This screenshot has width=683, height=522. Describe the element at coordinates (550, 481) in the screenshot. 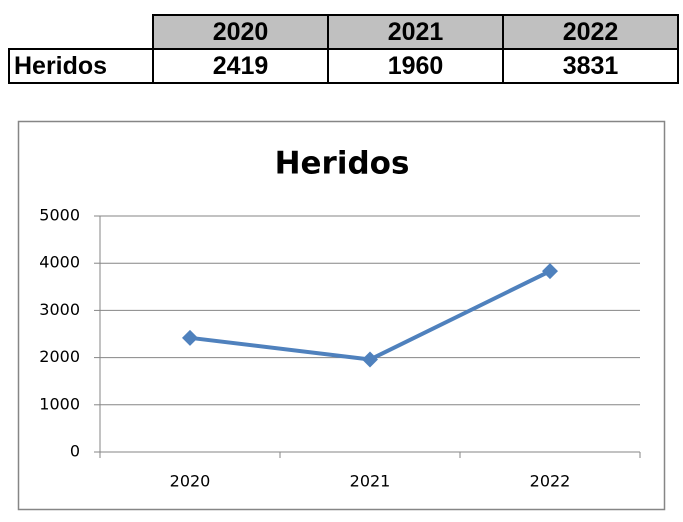

I see `x-tick-label: 2022` at that location.